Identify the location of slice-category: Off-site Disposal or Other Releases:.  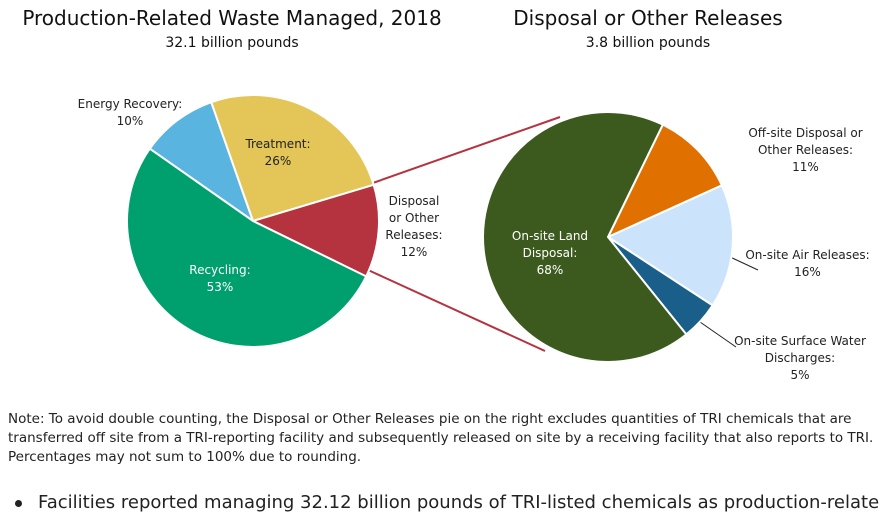
(805, 141).